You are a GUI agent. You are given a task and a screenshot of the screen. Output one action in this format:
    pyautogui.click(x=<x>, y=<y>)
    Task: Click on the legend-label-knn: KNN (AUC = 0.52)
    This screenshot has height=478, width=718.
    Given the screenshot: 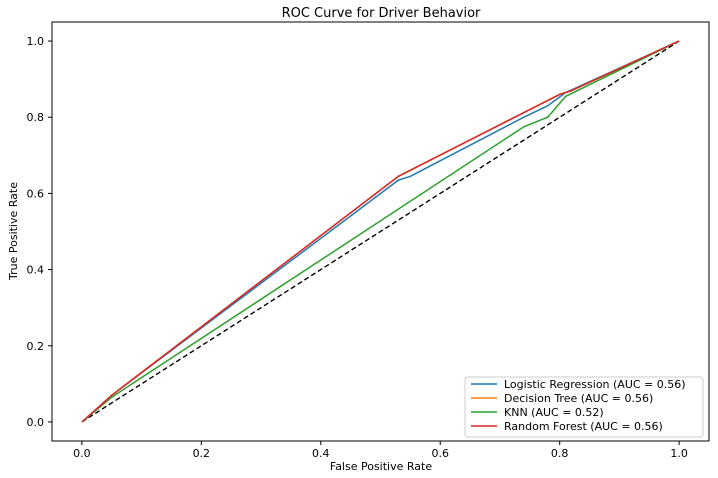 What is the action you would take?
    pyautogui.click(x=554, y=412)
    